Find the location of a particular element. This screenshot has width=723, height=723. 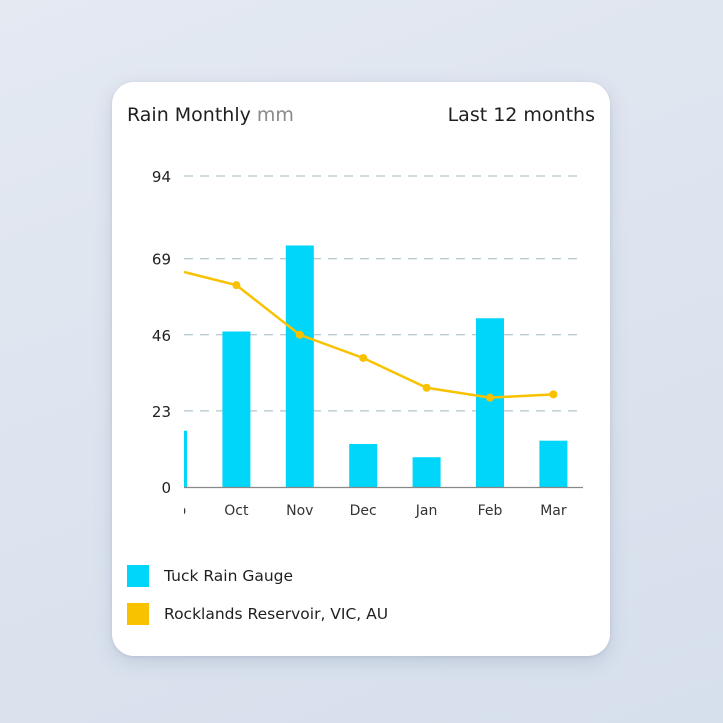

x-tick-label: Mar is located at coordinates (553, 511).